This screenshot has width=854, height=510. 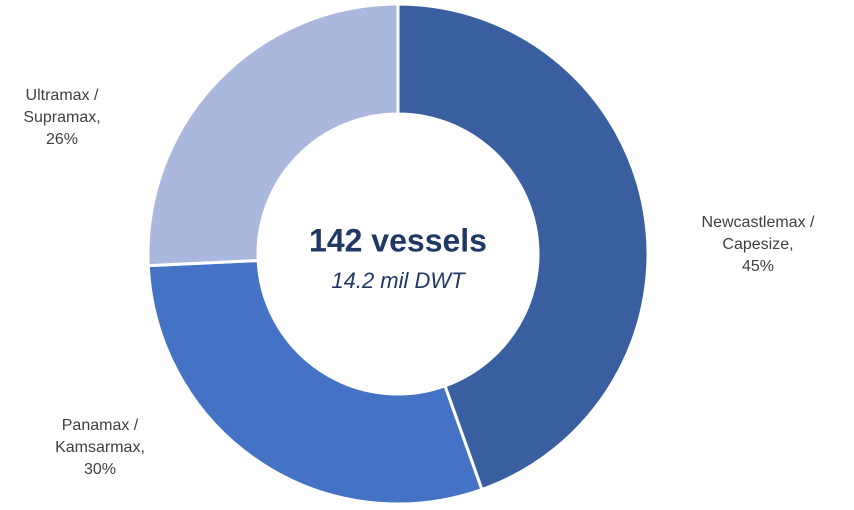 I want to click on category-label: Ultramax / Supramax,, so click(x=62, y=106).